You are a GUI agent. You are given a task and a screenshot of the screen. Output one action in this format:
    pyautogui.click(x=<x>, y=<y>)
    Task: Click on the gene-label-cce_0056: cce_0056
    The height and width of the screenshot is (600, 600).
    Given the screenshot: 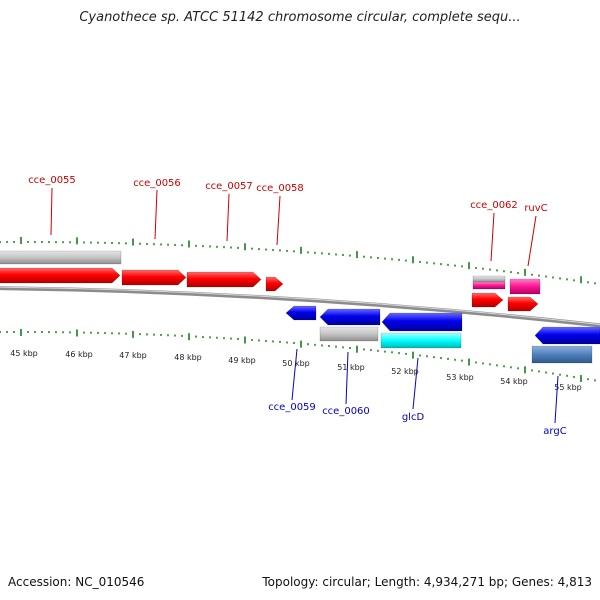 What is the action you would take?
    pyautogui.click(x=157, y=183)
    